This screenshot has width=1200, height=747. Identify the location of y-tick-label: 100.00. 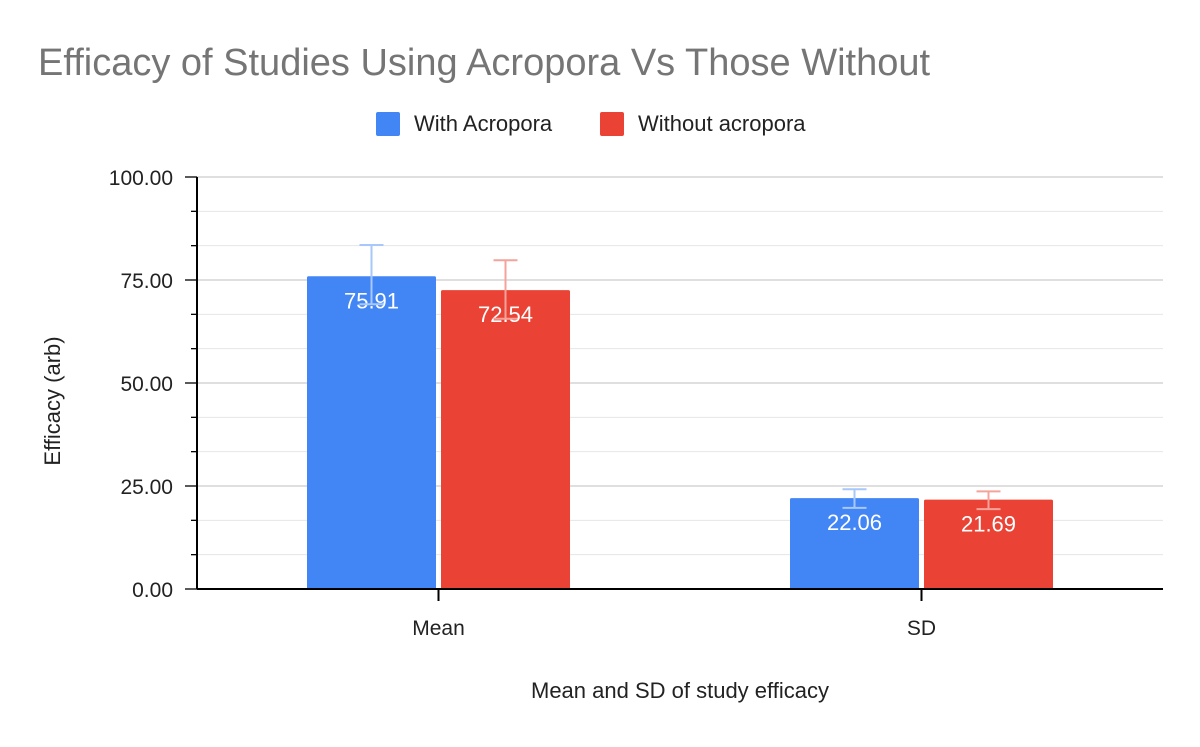
(141, 178).